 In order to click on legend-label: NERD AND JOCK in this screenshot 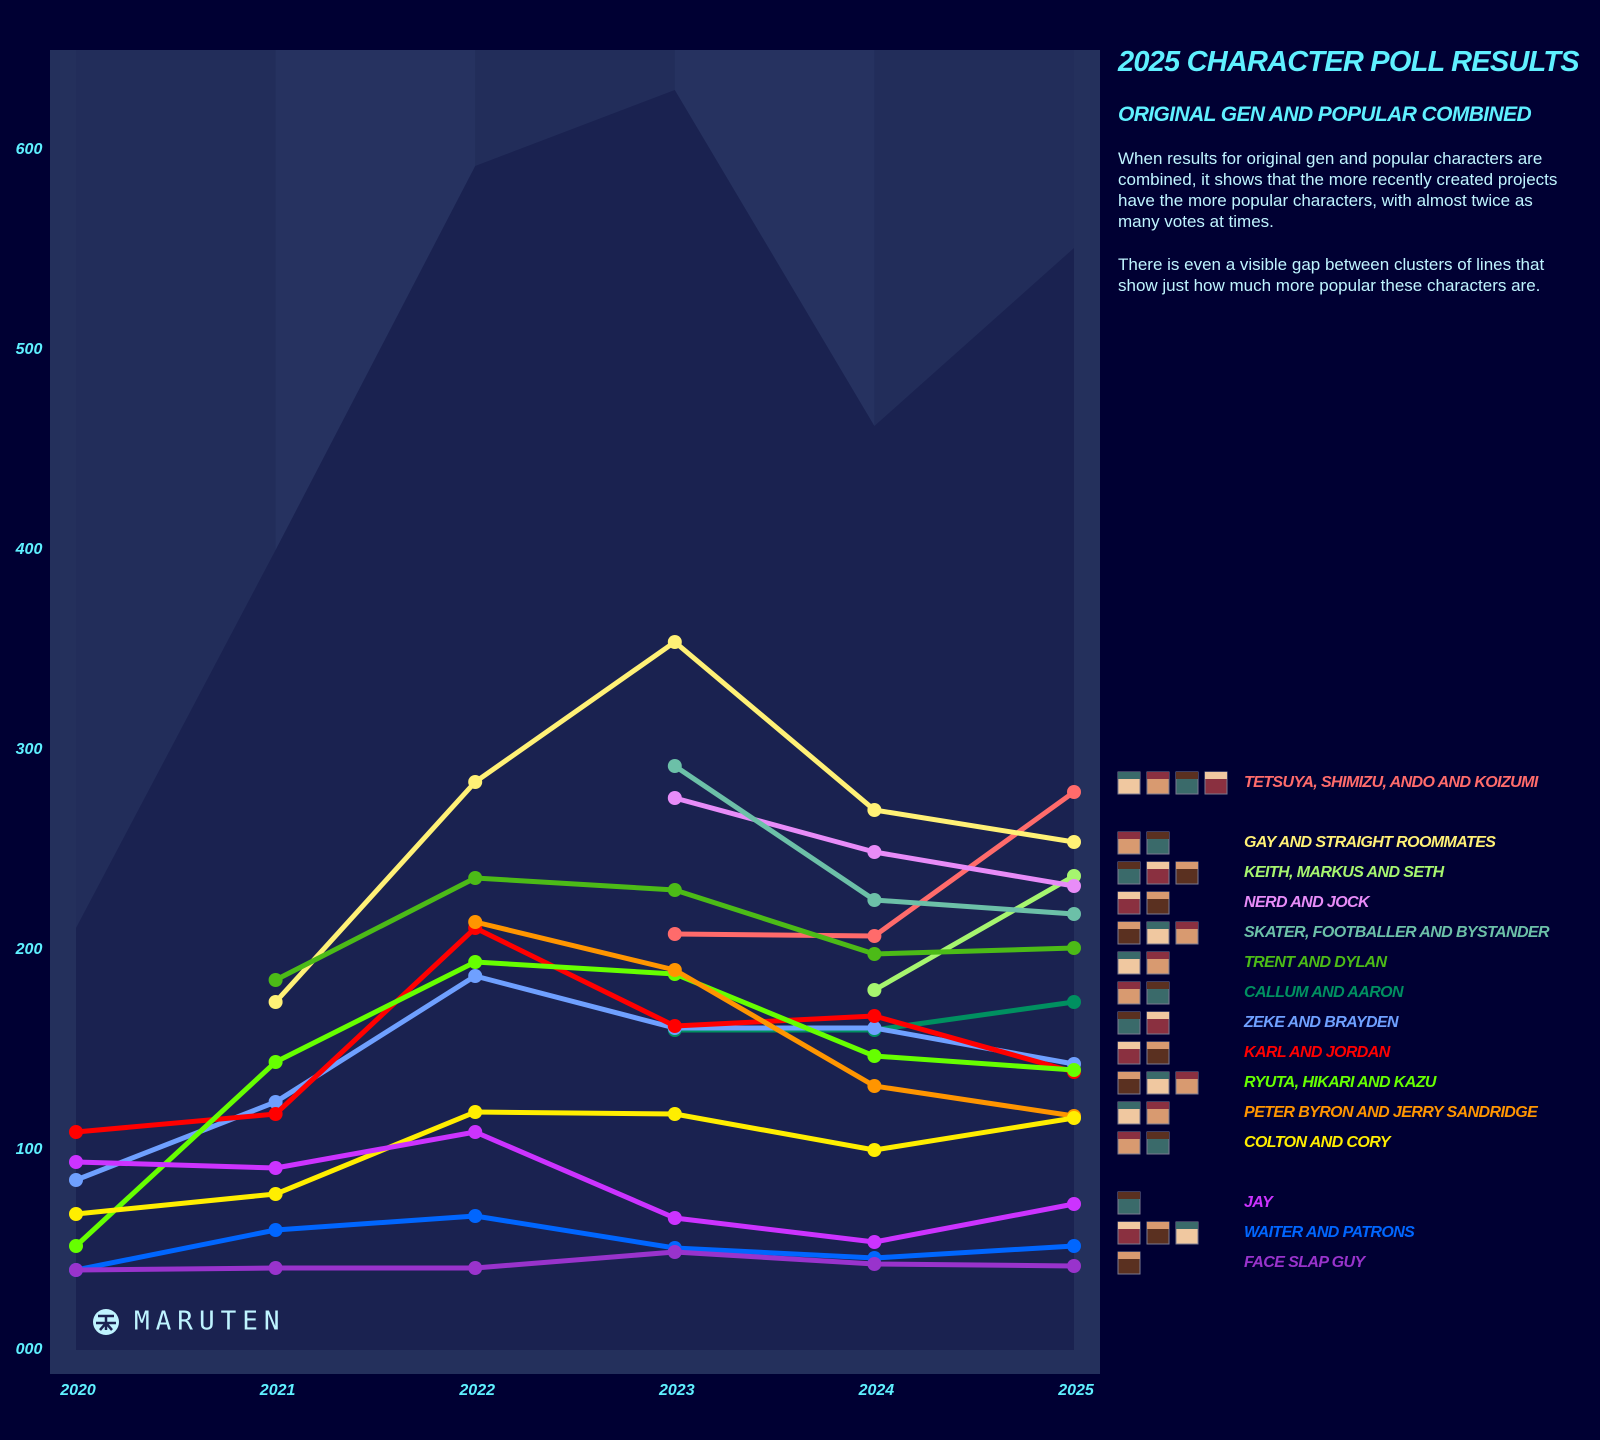, I will do `click(1307, 902)`.